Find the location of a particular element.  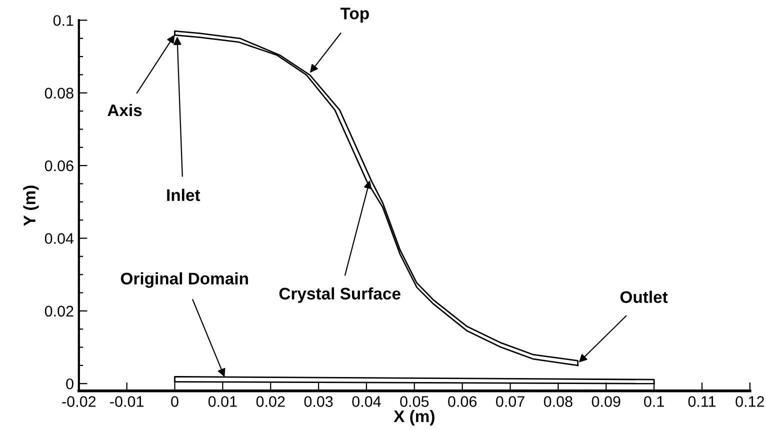

y-tick-label: 0.06 is located at coordinates (59, 166).